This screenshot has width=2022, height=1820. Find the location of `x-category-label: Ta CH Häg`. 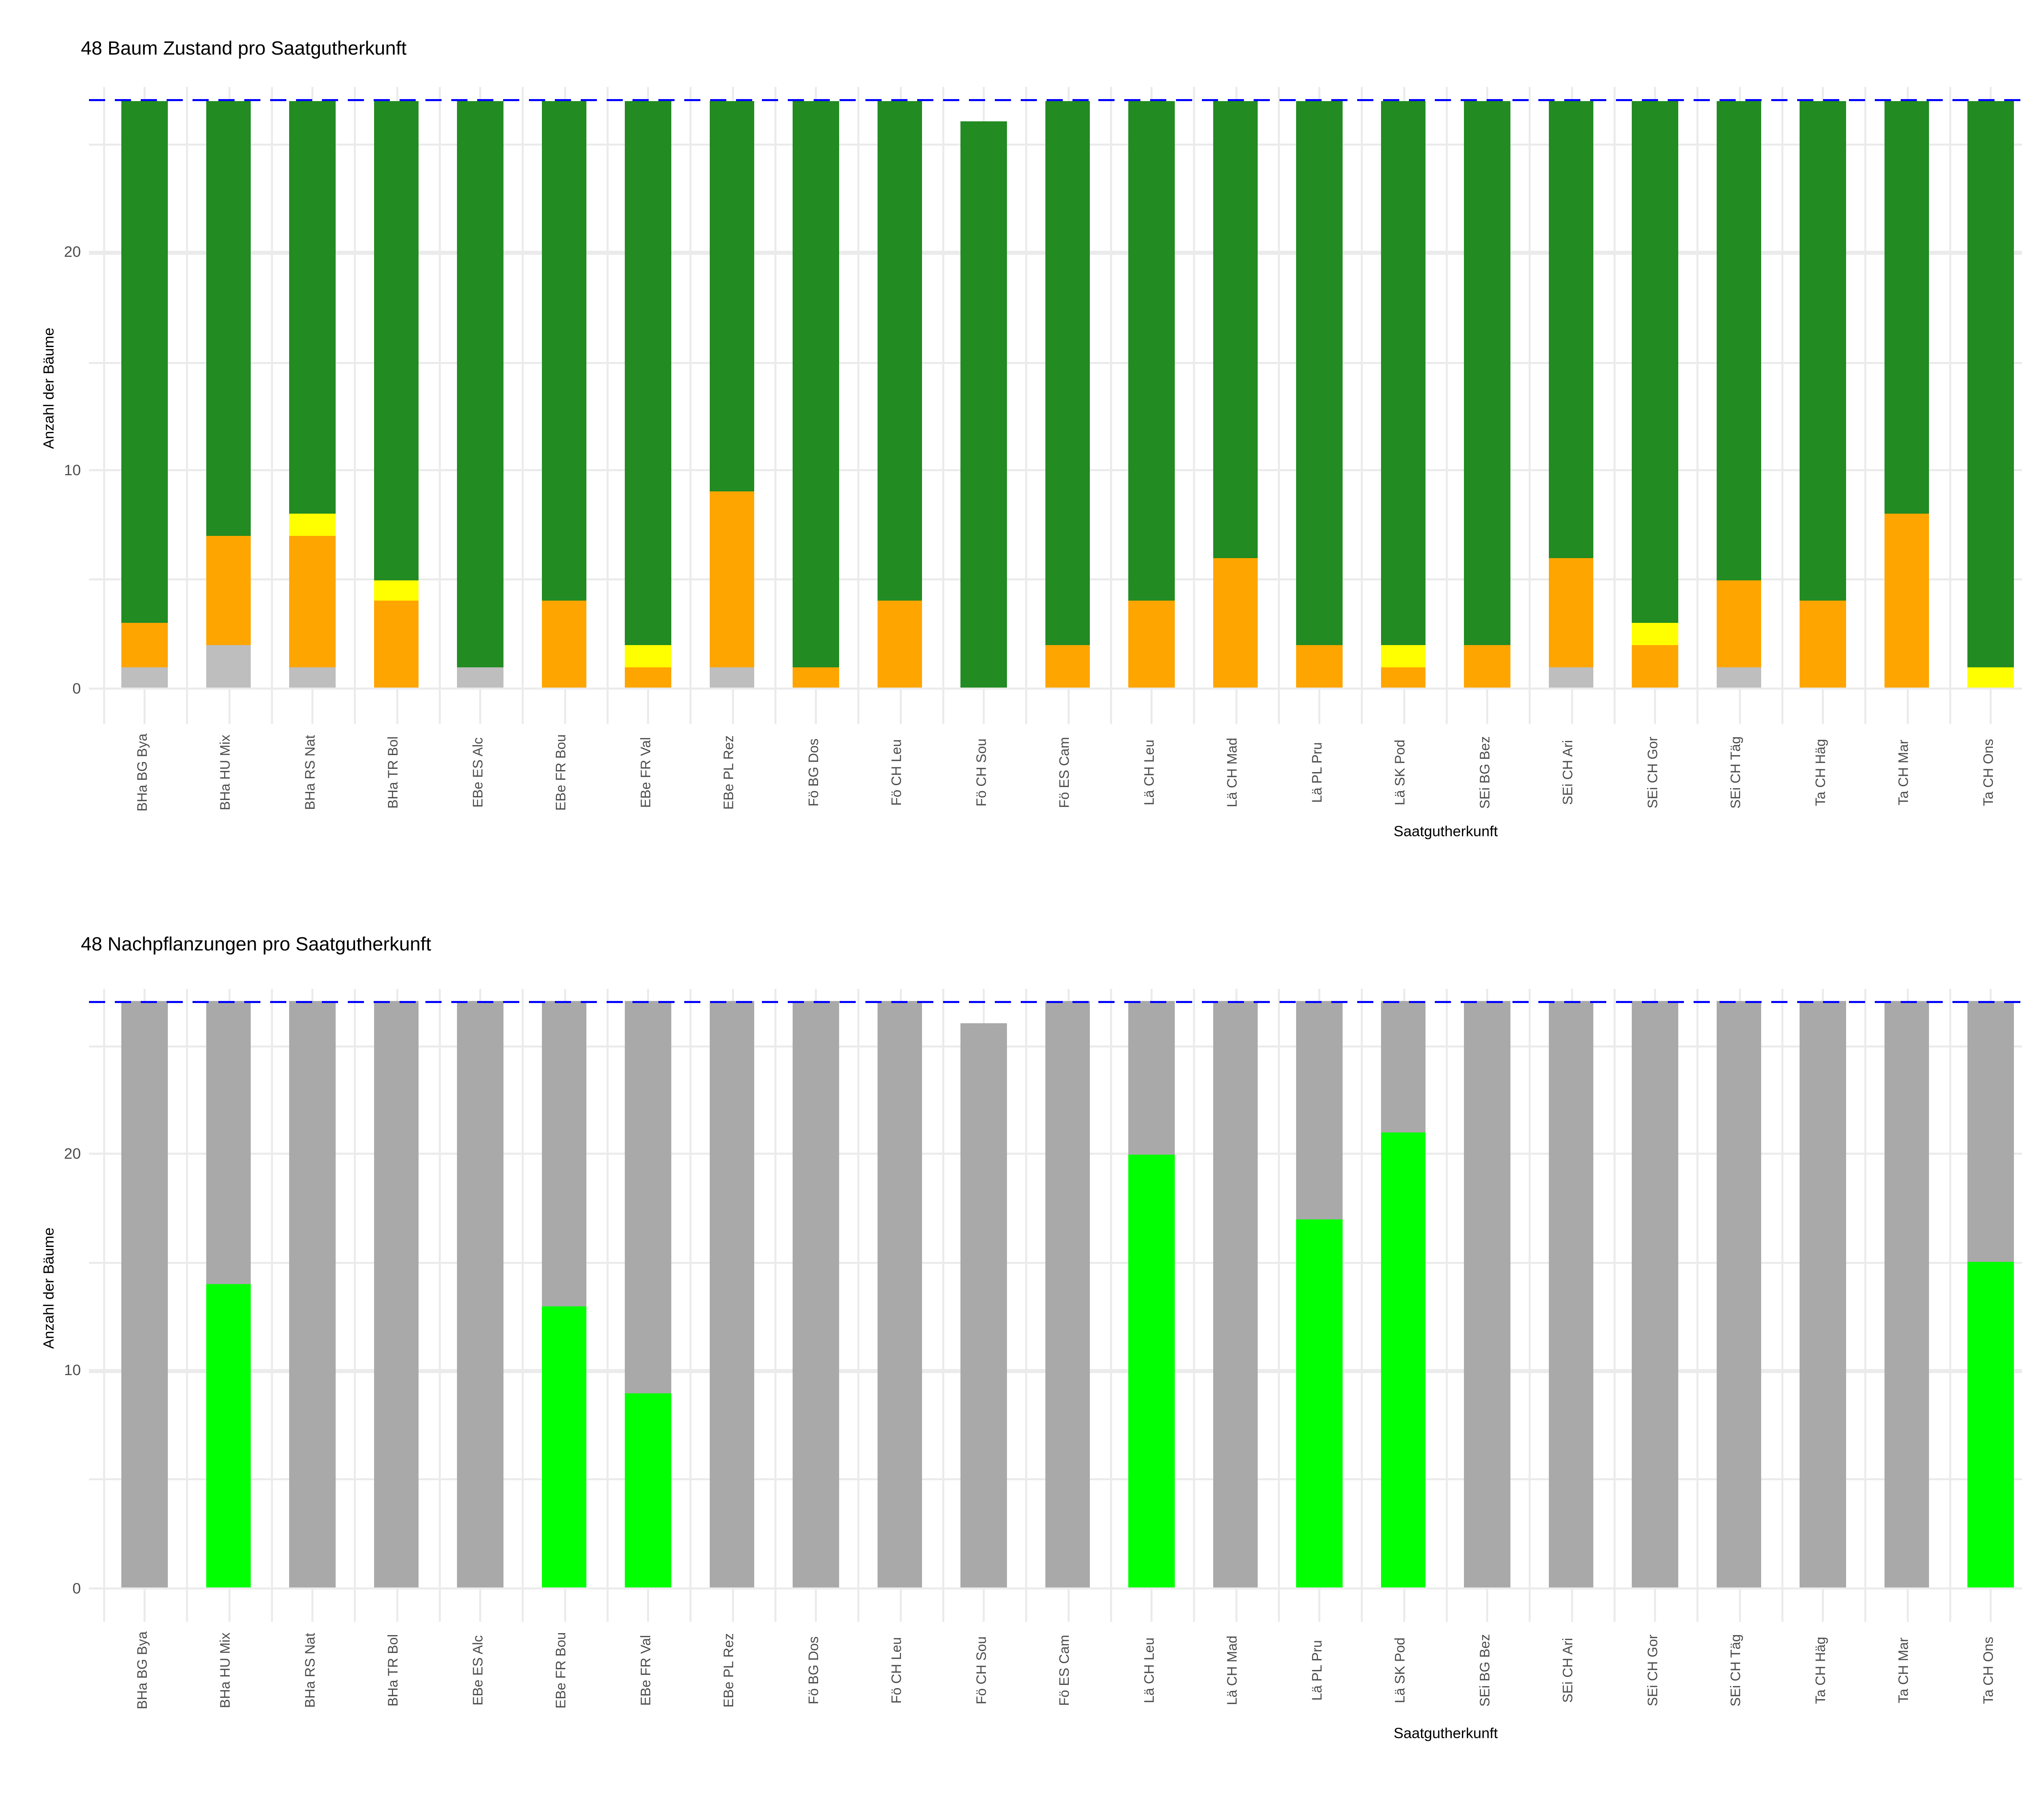

x-category-label: Ta CH Häg is located at coordinates (1821, 771).